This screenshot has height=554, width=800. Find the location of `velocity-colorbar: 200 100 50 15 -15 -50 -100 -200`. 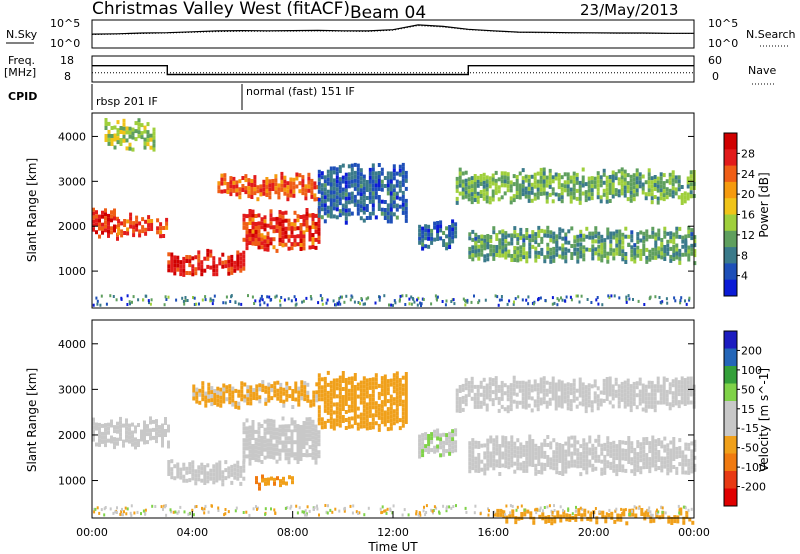

velocity-colorbar: 200 100 50 15 -15 -50 -100 -200 is located at coordinates (744, 418).